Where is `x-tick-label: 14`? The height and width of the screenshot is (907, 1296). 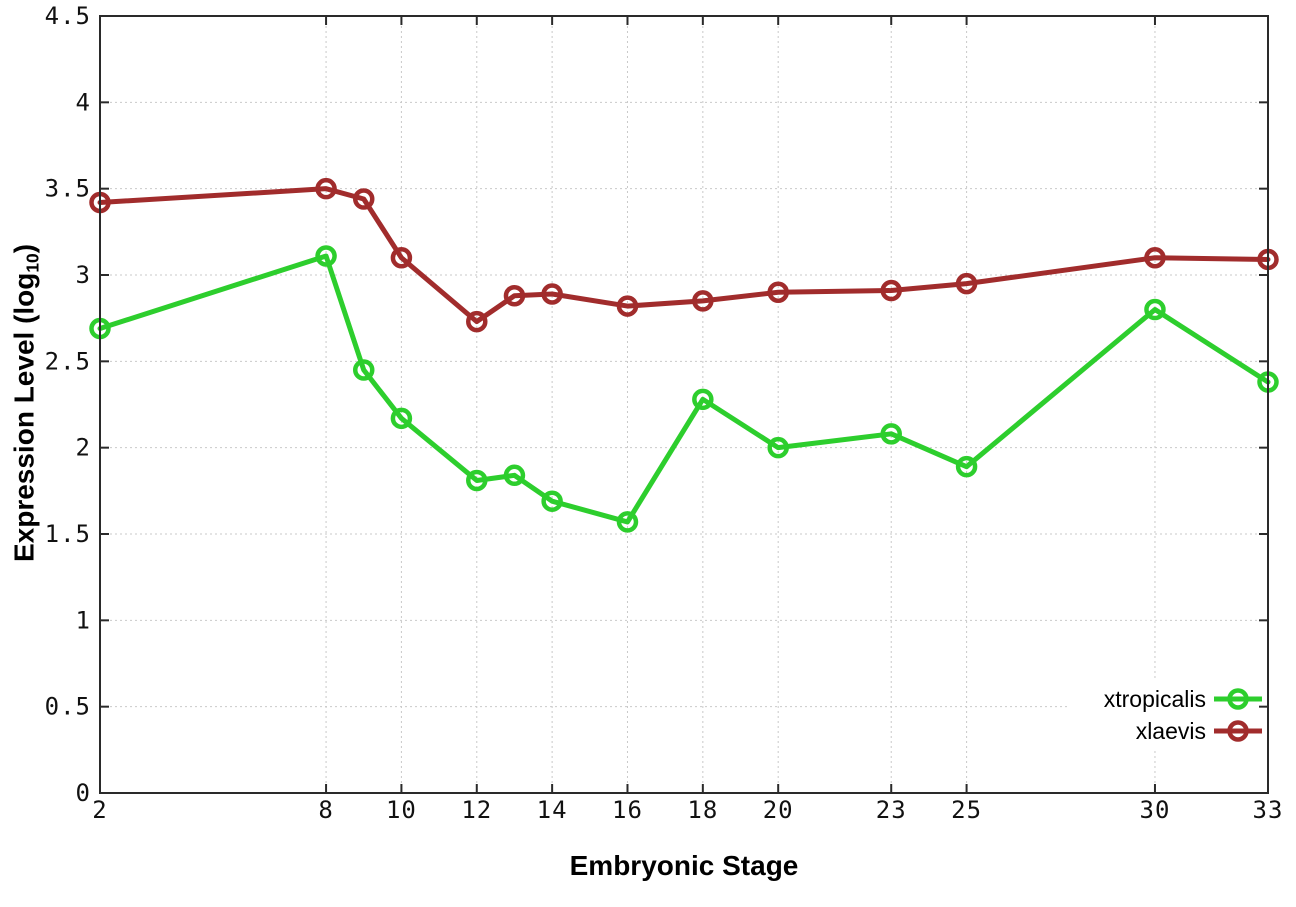
x-tick-label: 14 is located at coordinates (552, 810).